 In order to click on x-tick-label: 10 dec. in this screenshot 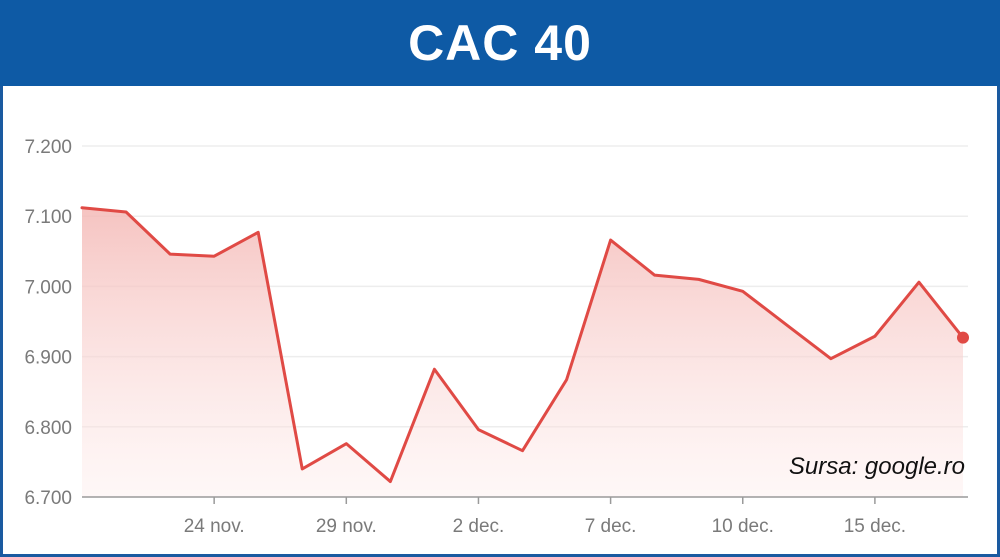, I will do `click(743, 526)`.